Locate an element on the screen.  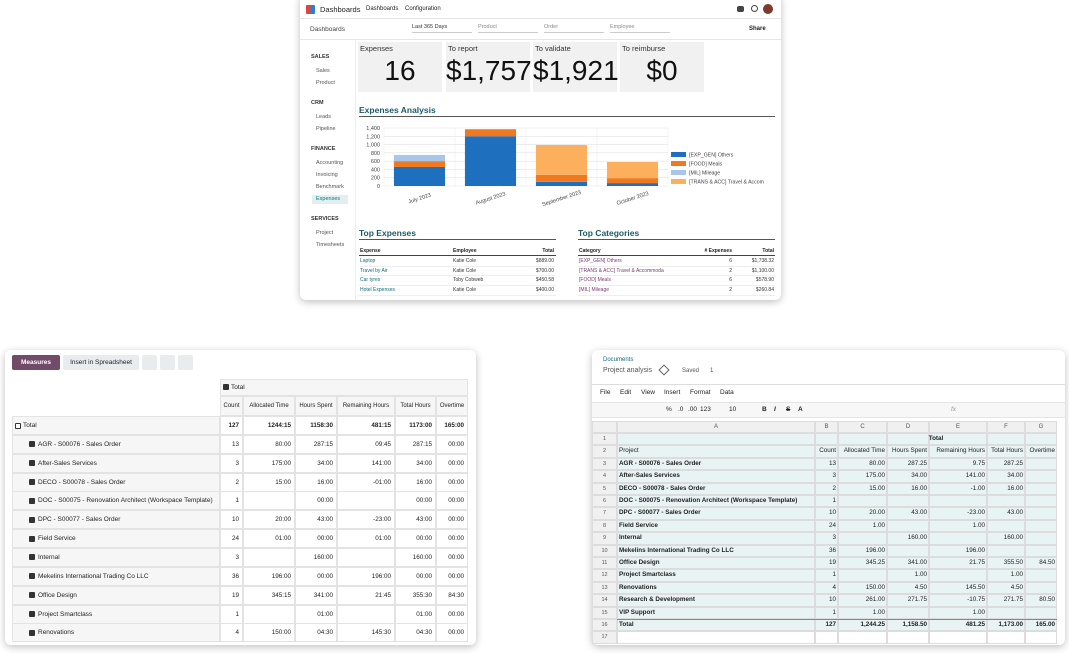
pivot-row-header: DPC - S00077 - Sales Order is located at coordinates (116, 520).